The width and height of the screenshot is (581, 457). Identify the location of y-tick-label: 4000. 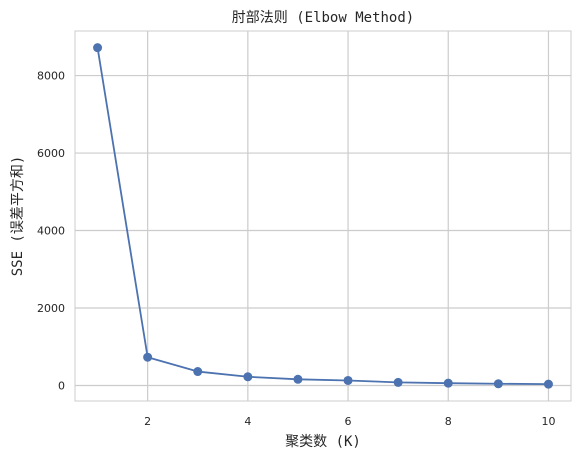
(51, 231).